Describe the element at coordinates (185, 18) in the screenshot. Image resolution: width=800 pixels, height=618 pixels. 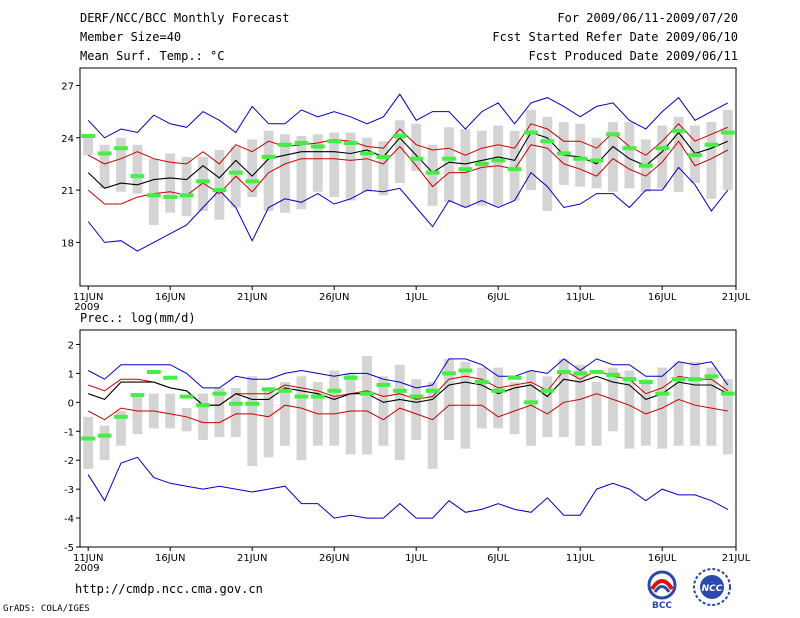
I see `forecast-title: DERF/NCC/BCC Monthly Forecast` at that location.